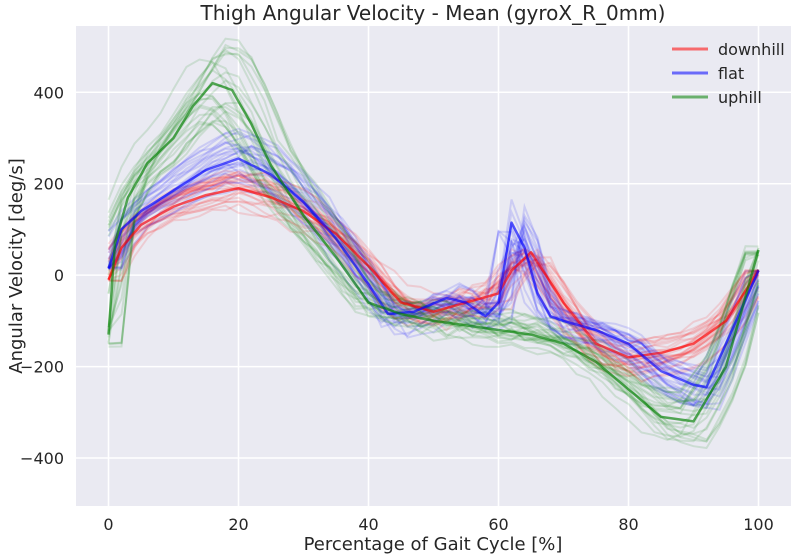 The height and width of the screenshot is (560, 797). What do you see at coordinates (48, 92) in the screenshot?
I see `y-tick-label: 400` at bounding box center [48, 92].